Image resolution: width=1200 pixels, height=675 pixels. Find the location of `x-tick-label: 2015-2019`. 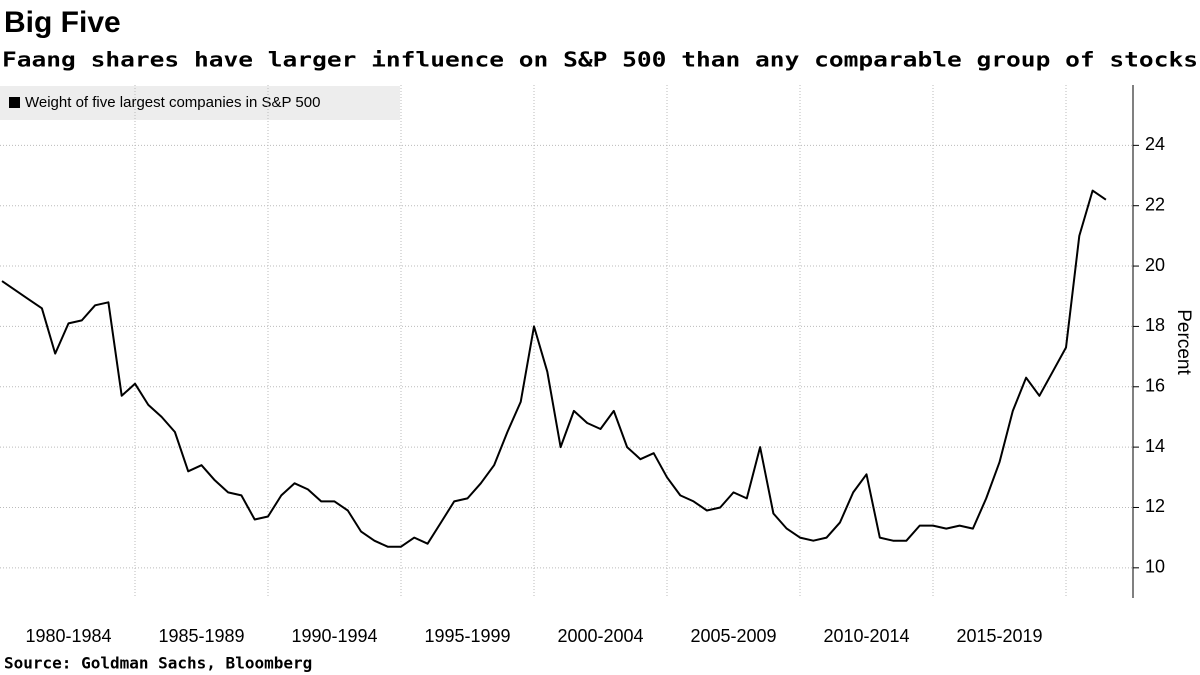

x-tick-label: 2015-2019 is located at coordinates (999, 636).